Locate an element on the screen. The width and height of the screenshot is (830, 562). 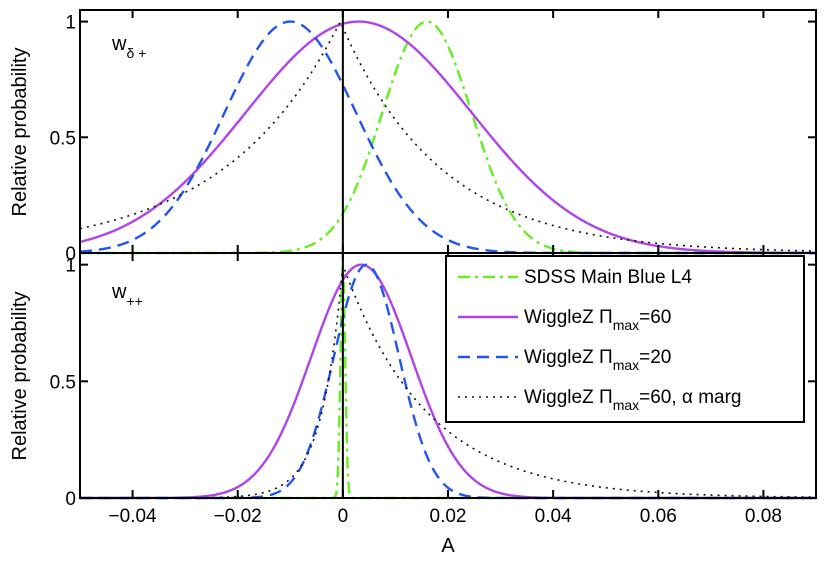
x-tick-label: −0.04 is located at coordinates (133, 516).